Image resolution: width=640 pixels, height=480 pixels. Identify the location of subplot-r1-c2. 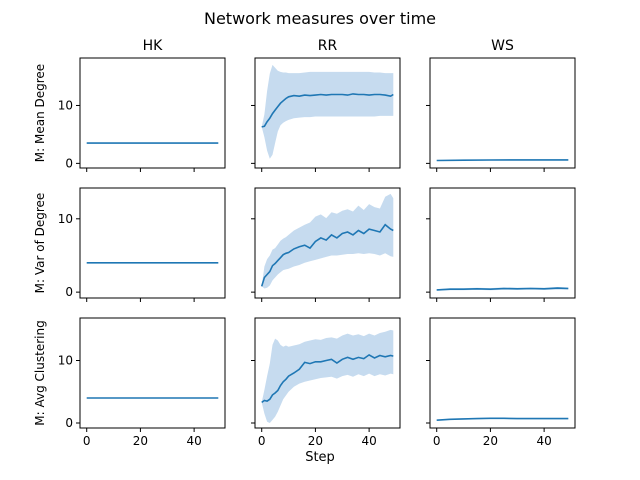
(501, 244).